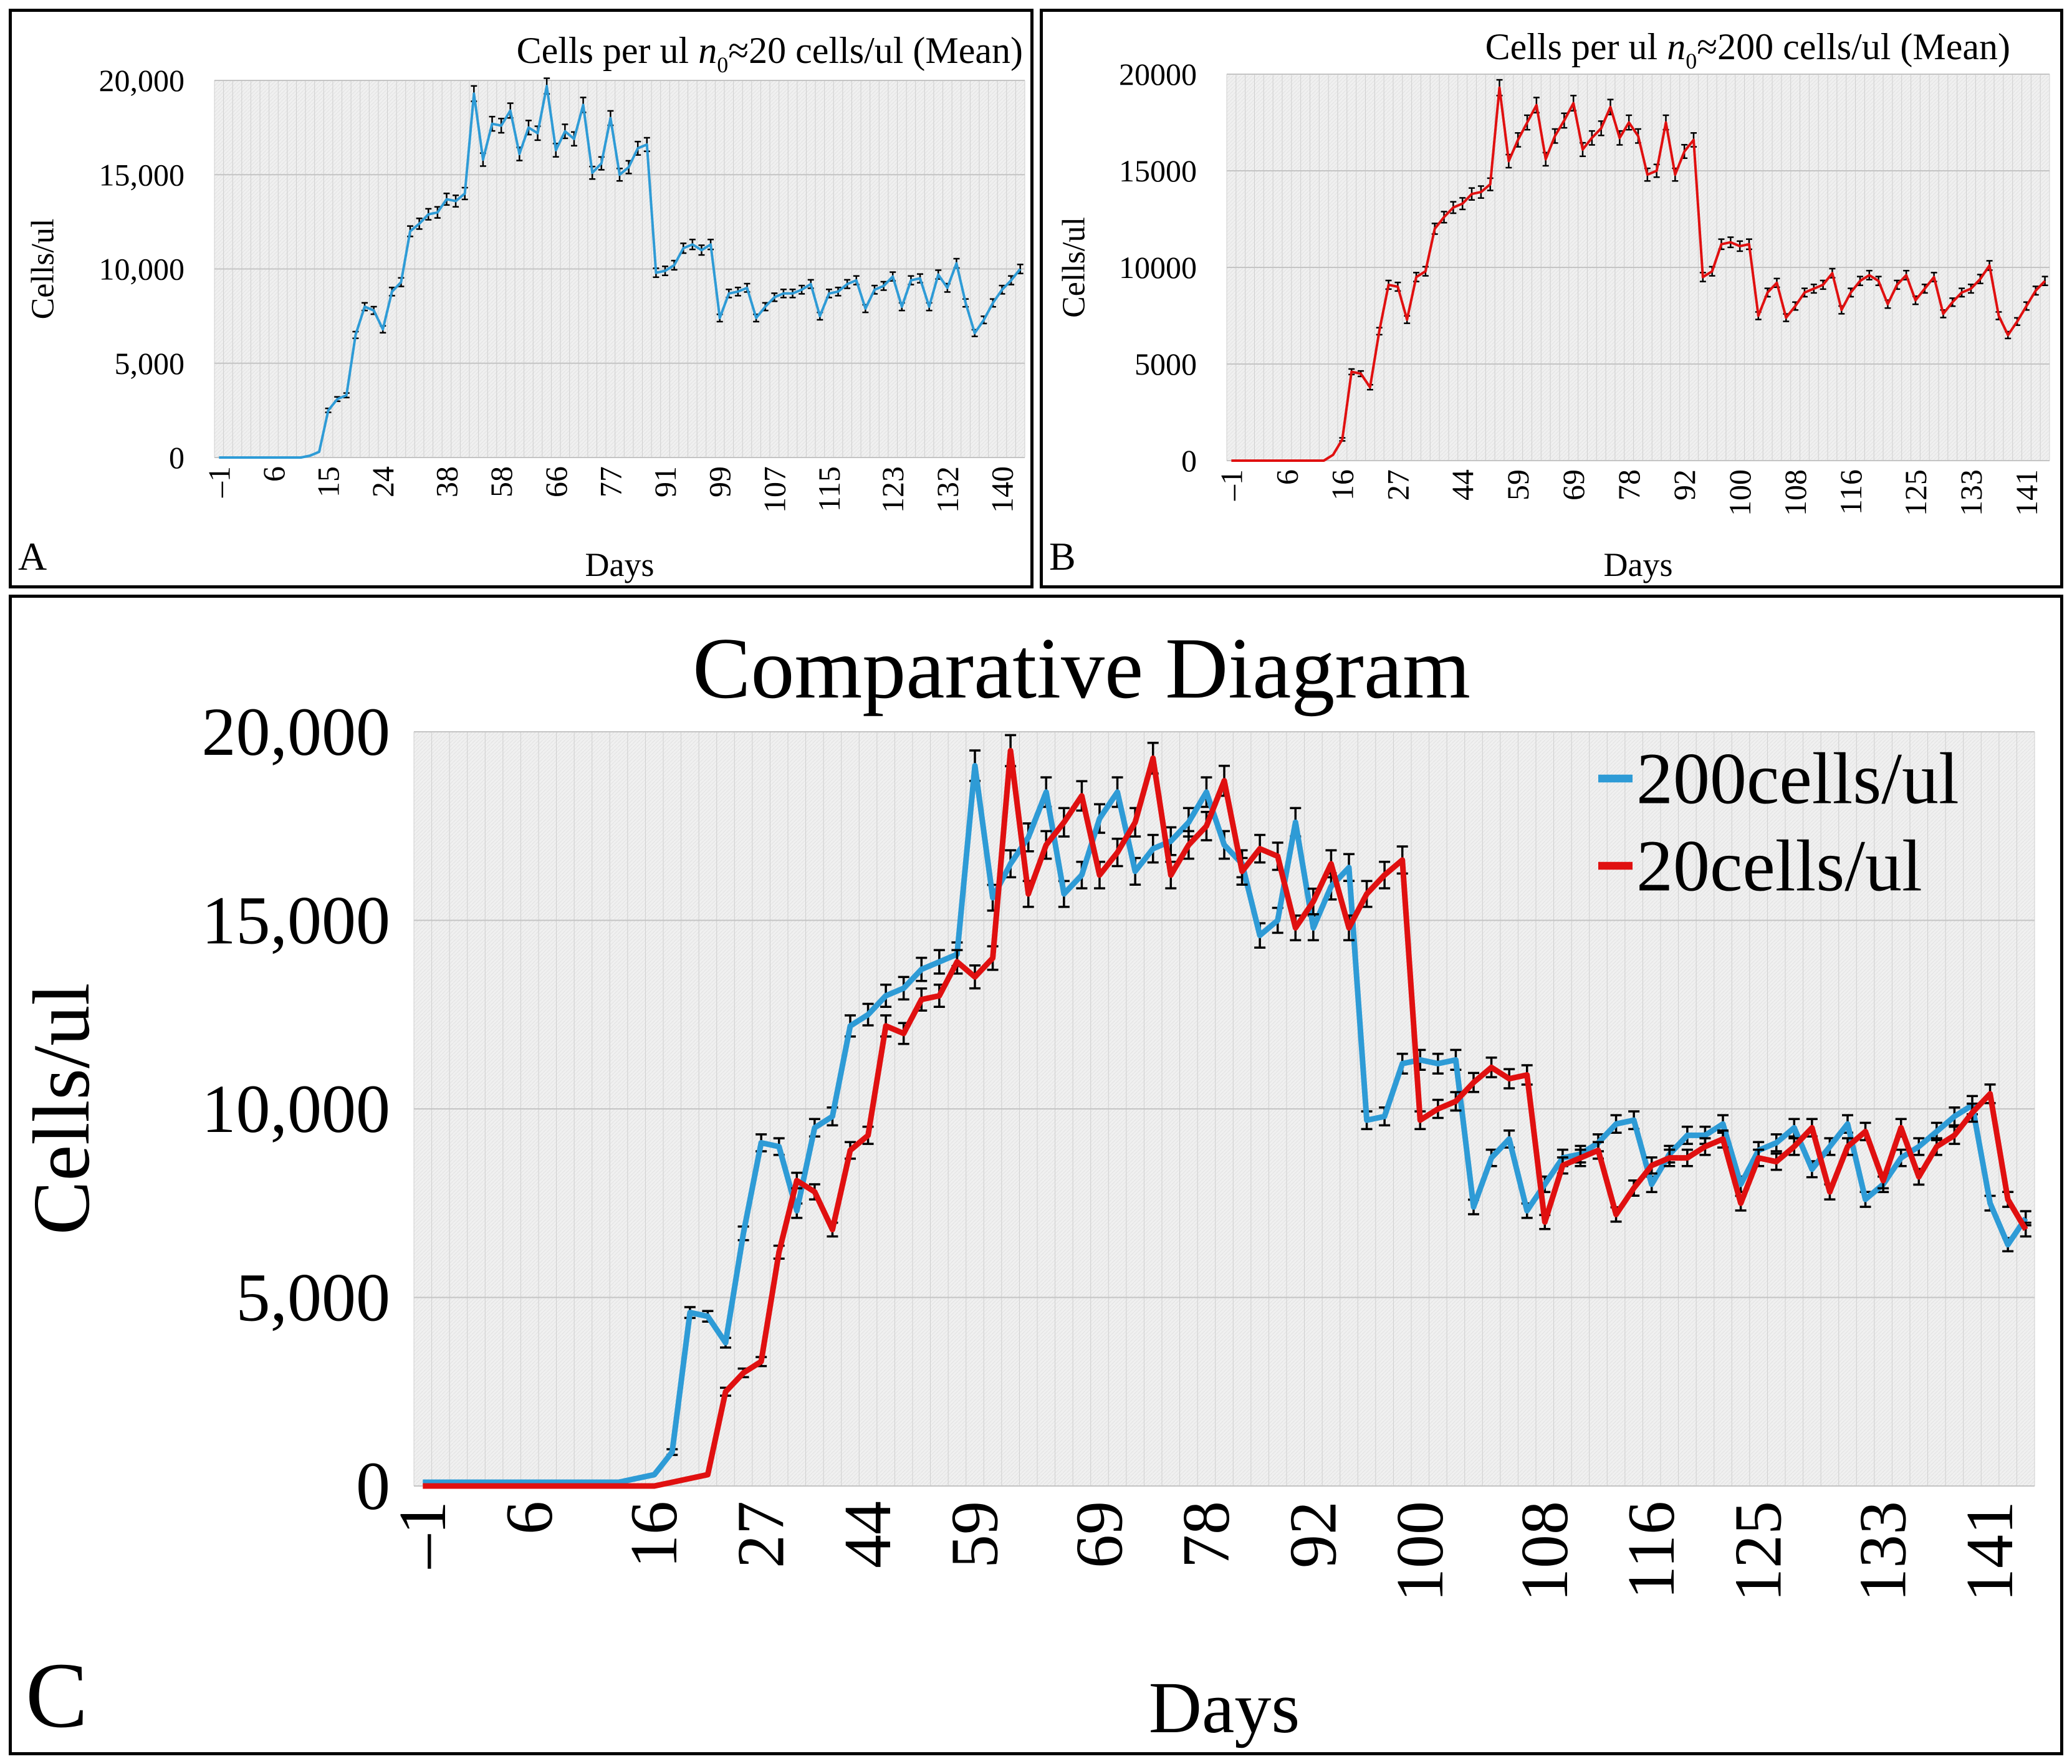  What do you see at coordinates (1062, 556) in the screenshot?
I see `panel-label-b: B` at bounding box center [1062, 556].